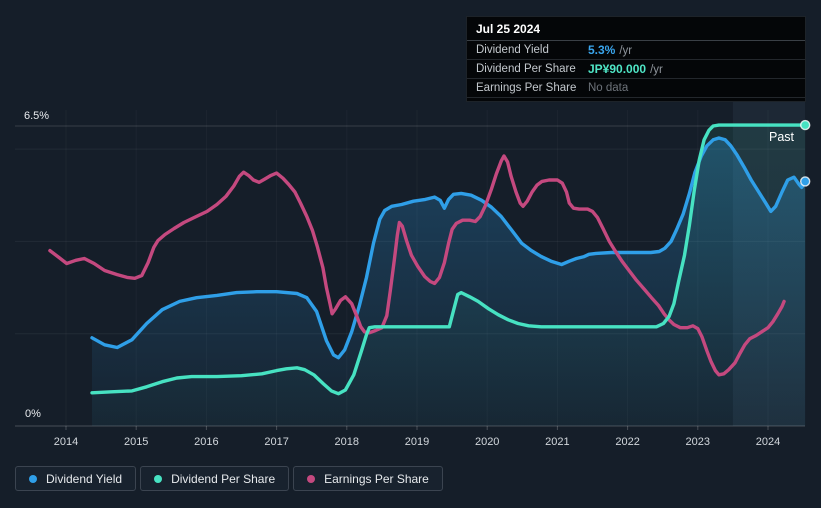  Describe the element at coordinates (36, 116) in the screenshot. I see `y-axis-max-label: 6.5%` at that location.